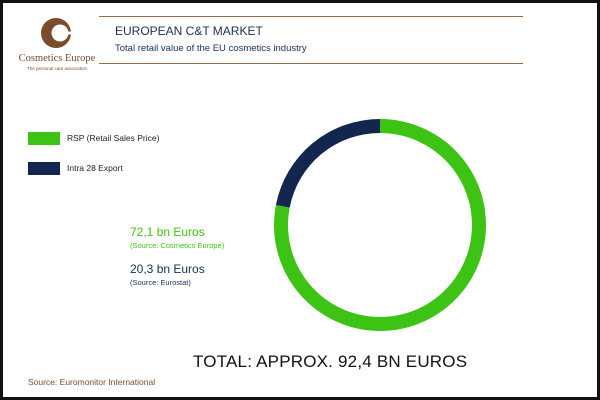 Image resolution: width=600 pixels, height=400 pixels. What do you see at coordinates (330, 361) in the screenshot?
I see `total-label: TOTAL: APPROX. 92,4 BN EUROS` at bounding box center [330, 361].